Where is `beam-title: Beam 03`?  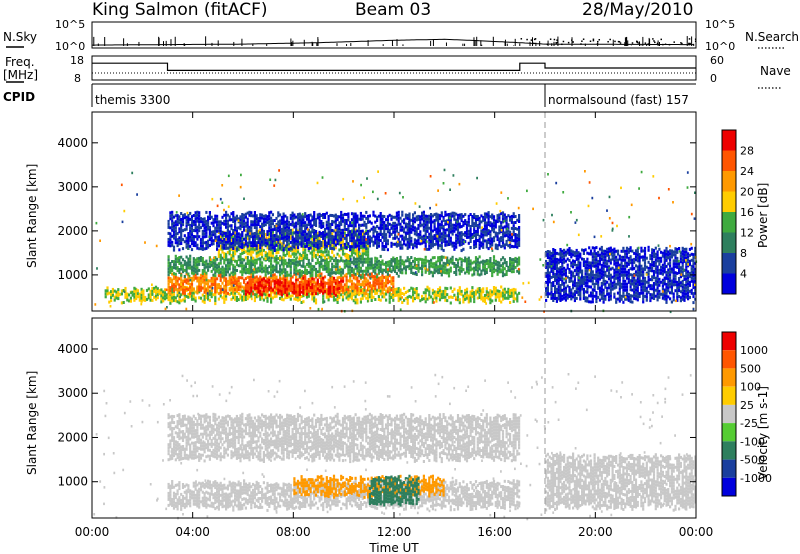 beam-title: Beam 03 is located at coordinates (393, 10).